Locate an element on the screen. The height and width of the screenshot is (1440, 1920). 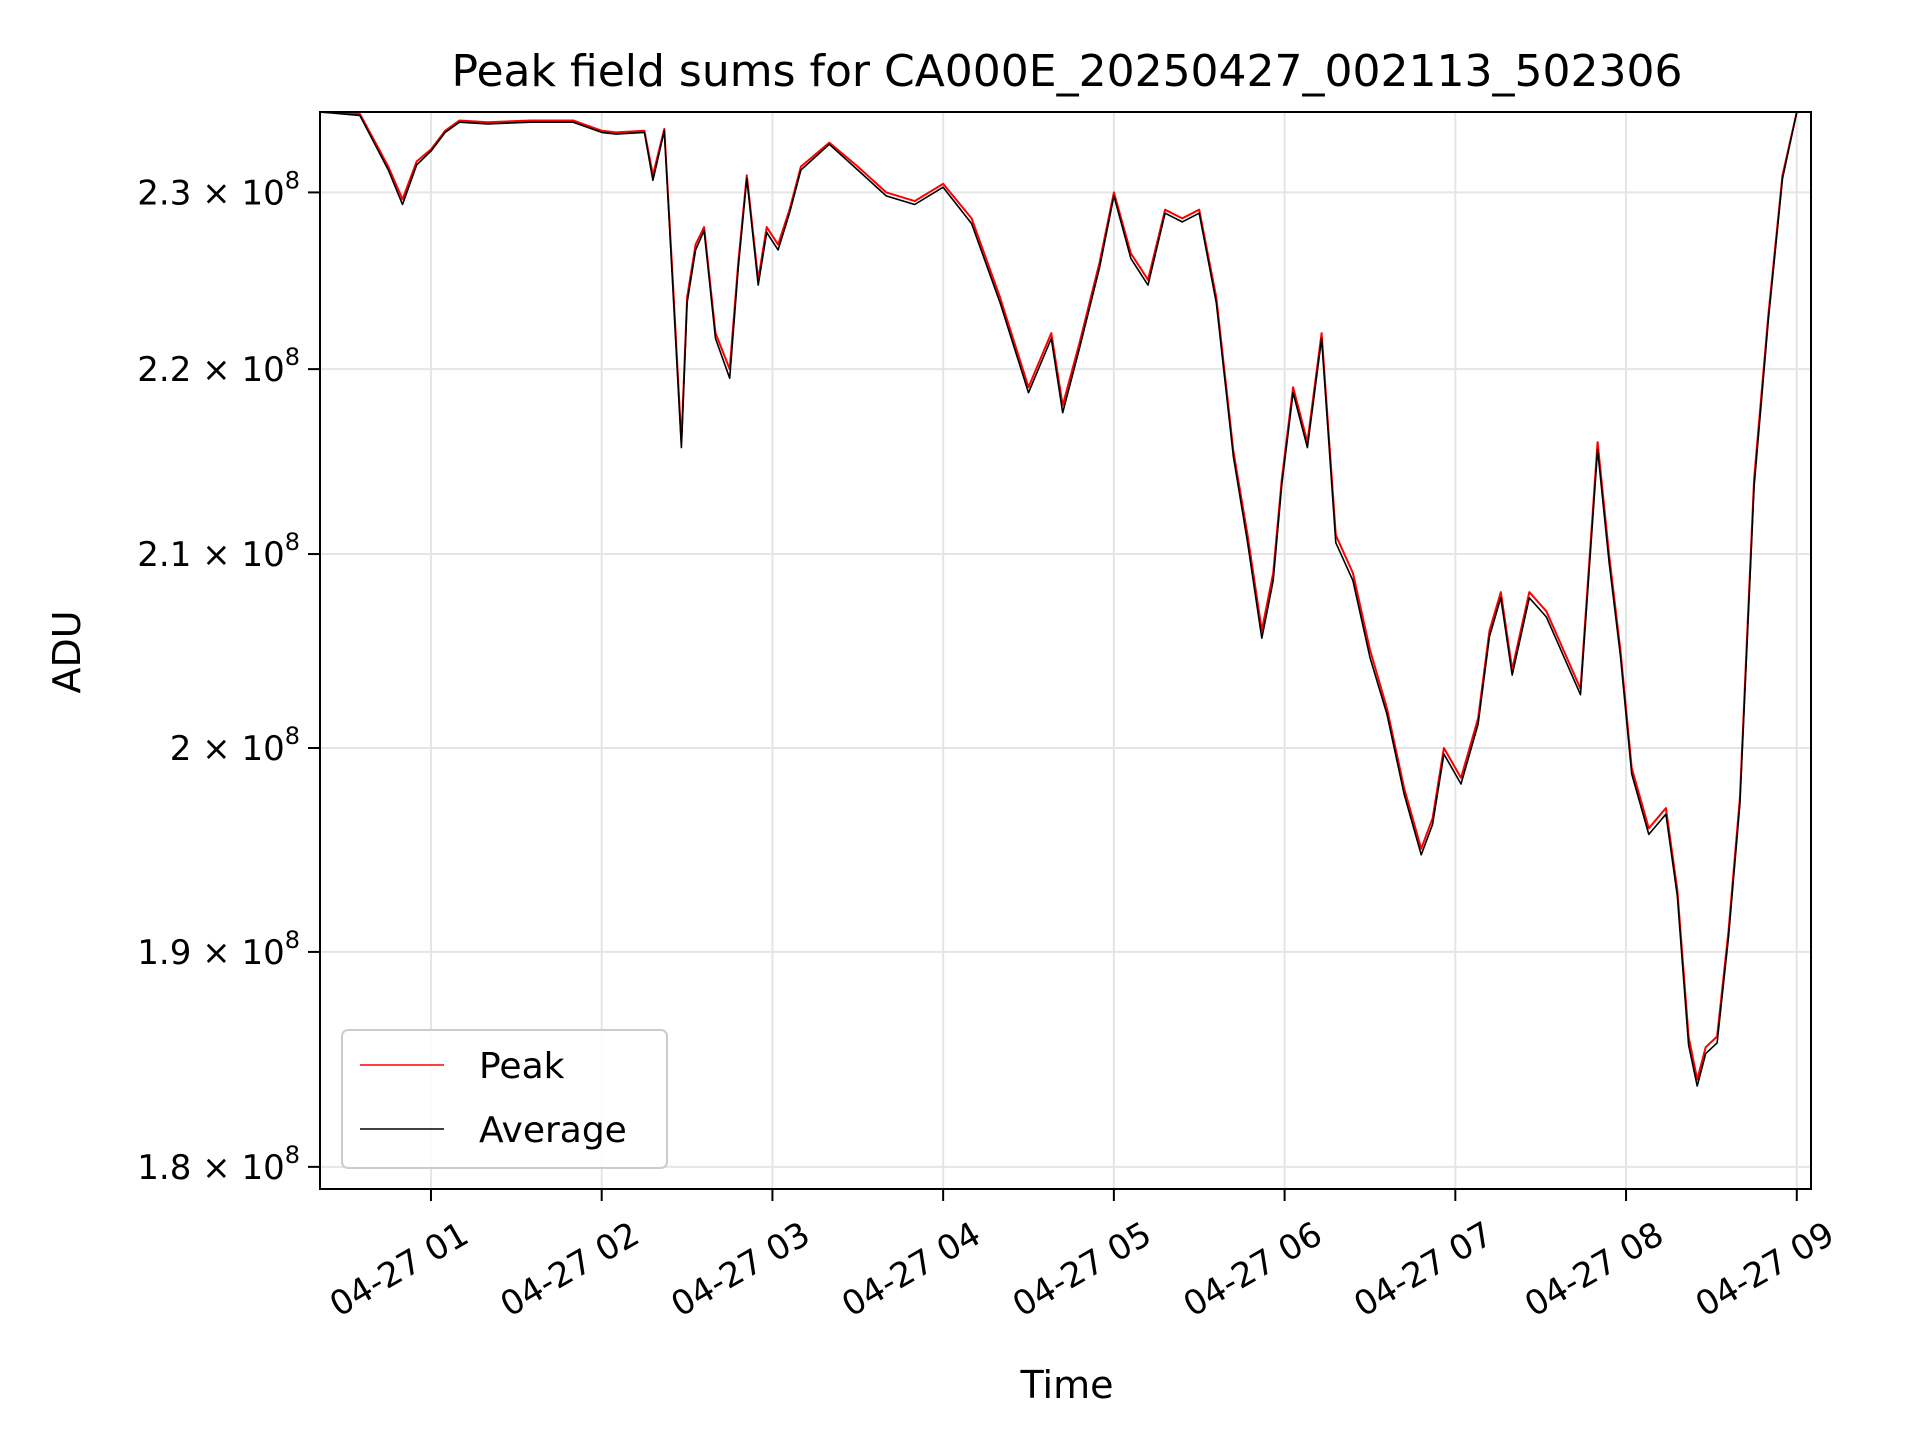
y-tick-label: 1.9 × 108 is located at coordinates (218, 949).